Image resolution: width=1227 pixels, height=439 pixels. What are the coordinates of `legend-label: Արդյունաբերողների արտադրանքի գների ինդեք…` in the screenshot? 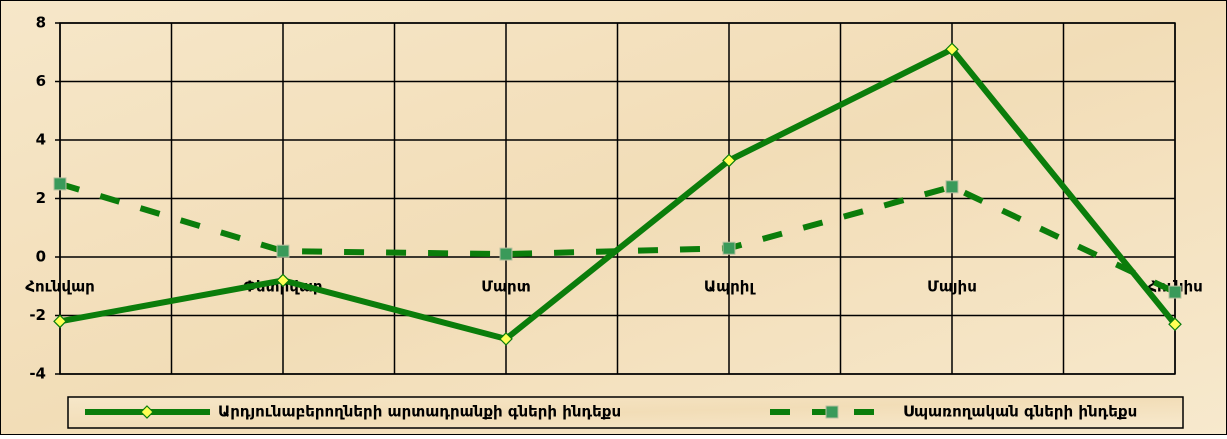 It's located at (419, 412).